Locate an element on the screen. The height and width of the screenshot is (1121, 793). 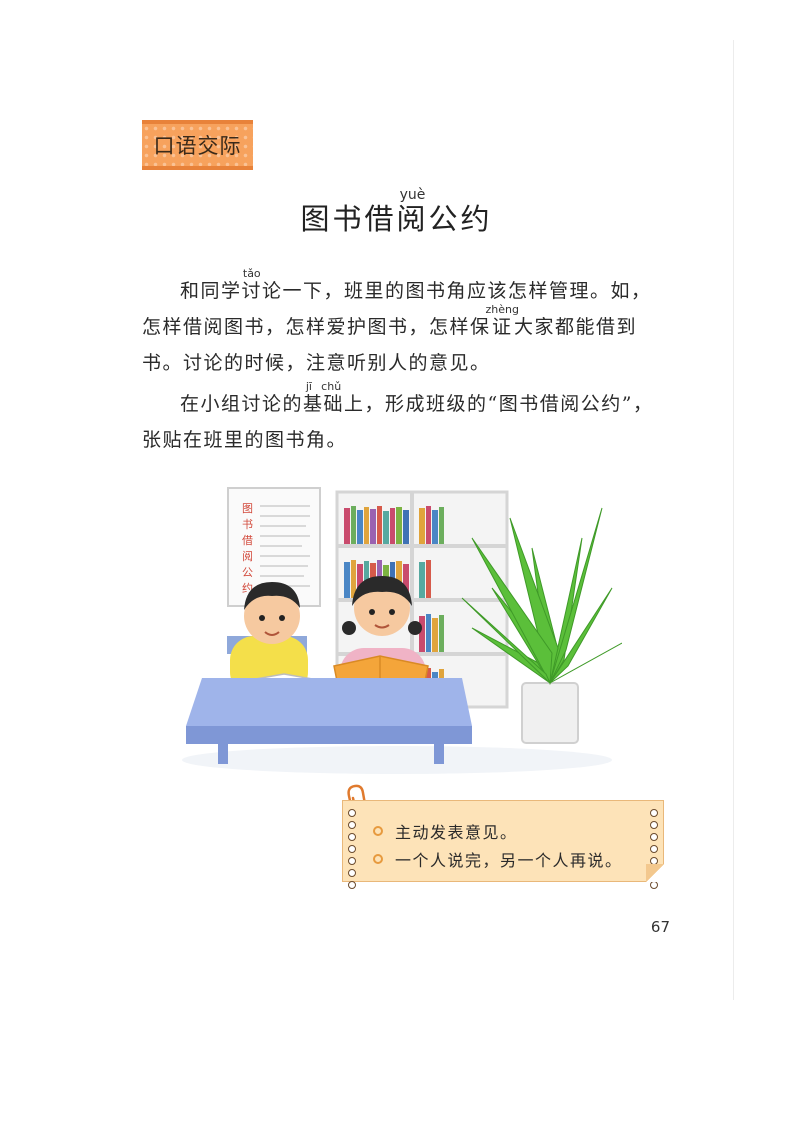
page-title: 图书借阅yuè公约 is located at coordinates (396, 212).